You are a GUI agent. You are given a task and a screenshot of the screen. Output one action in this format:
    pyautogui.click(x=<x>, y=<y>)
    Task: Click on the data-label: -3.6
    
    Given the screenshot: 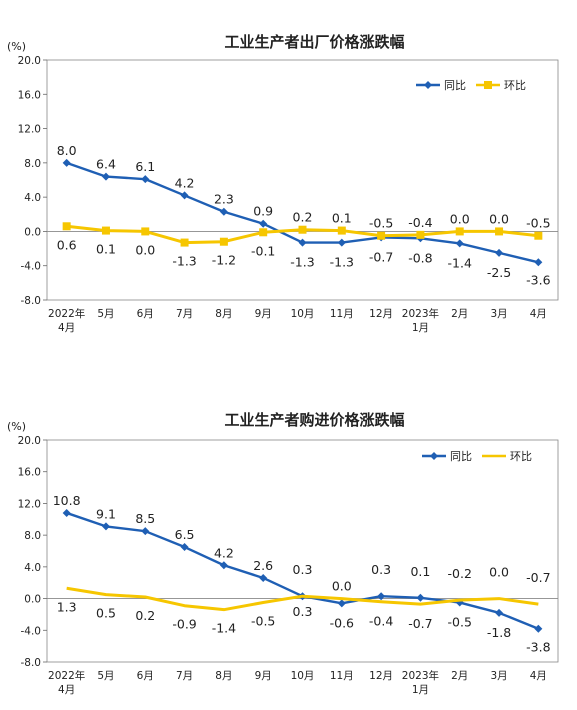 What is the action you would take?
    pyautogui.click(x=538, y=279)
    